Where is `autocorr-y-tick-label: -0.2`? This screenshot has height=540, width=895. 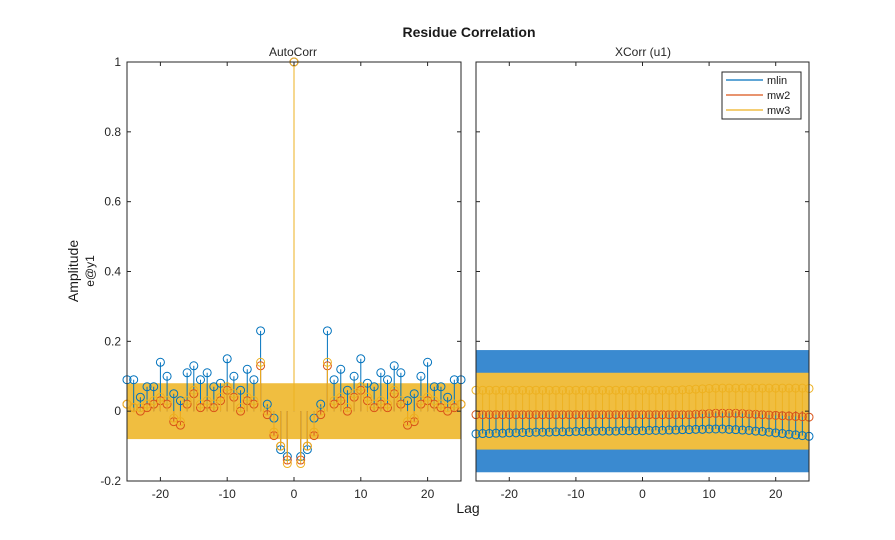 autocorr-y-tick-label: -0.2 is located at coordinates (110, 481).